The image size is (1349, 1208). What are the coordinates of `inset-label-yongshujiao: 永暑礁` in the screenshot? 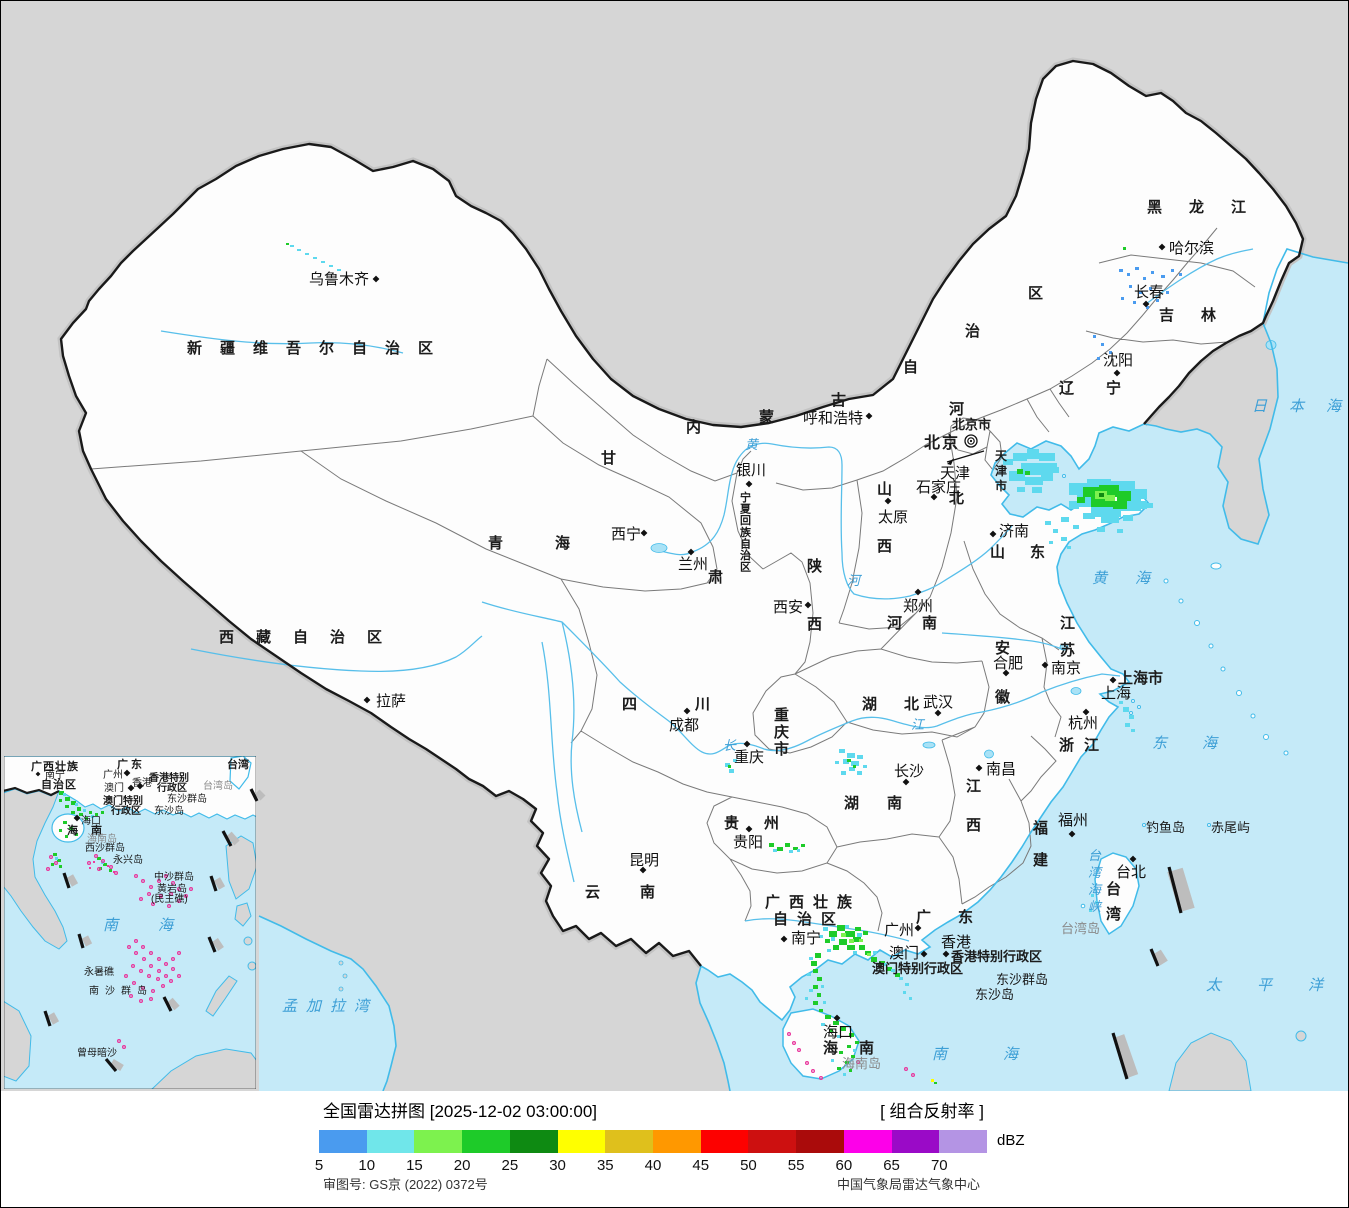 It's located at (99, 971).